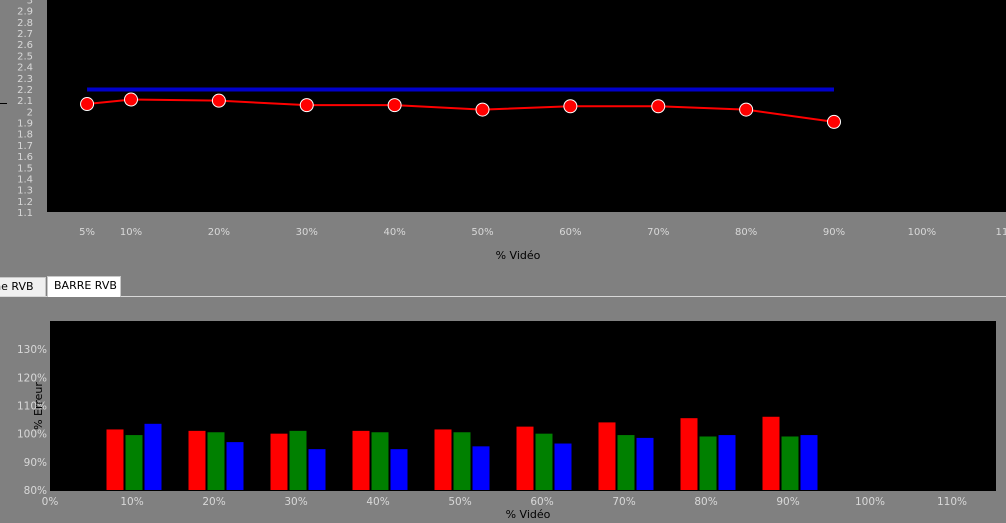 This screenshot has height=523, width=1006. Describe the element at coordinates (307, 232) in the screenshot. I see `gamma-x-tick-label: 30%` at that location.